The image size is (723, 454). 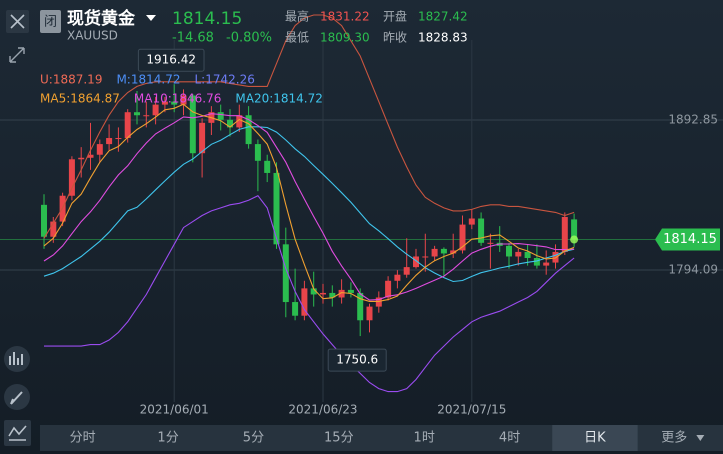 I want to click on stat-value: 1828.83, so click(x=443, y=38).